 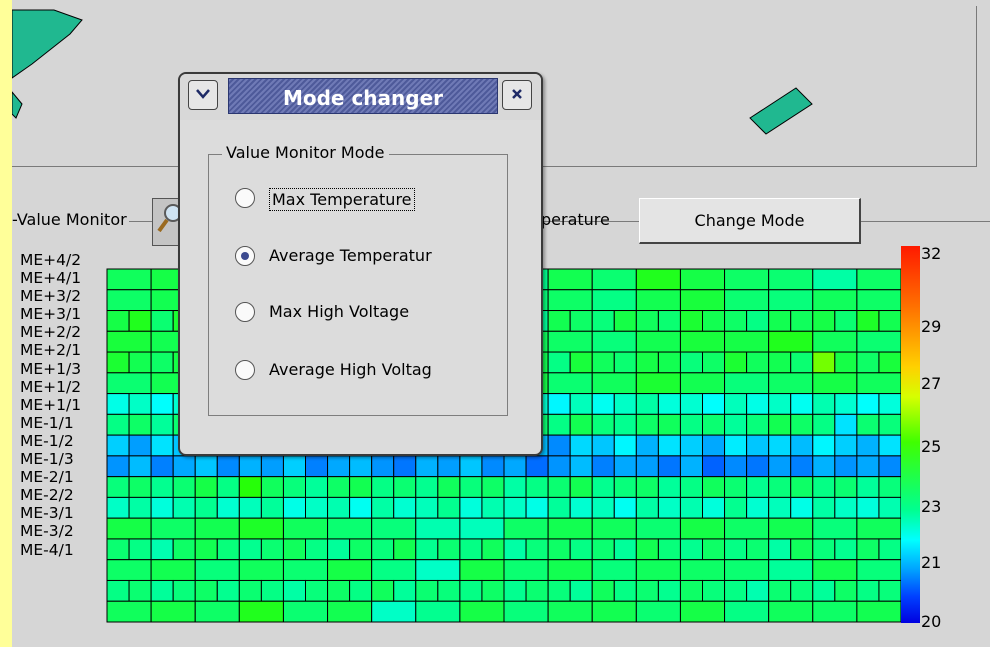 What do you see at coordinates (517, 95) in the screenshot?
I see `close-button` at bounding box center [517, 95].